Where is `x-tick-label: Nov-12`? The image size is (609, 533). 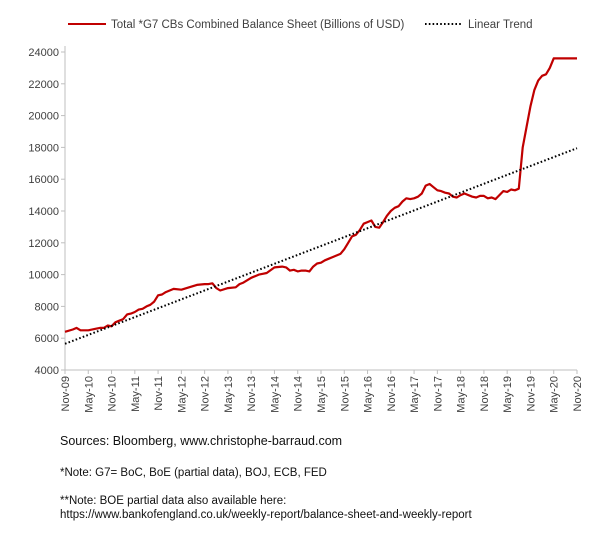 x-tick-label: Nov-12 is located at coordinates (206, 393).